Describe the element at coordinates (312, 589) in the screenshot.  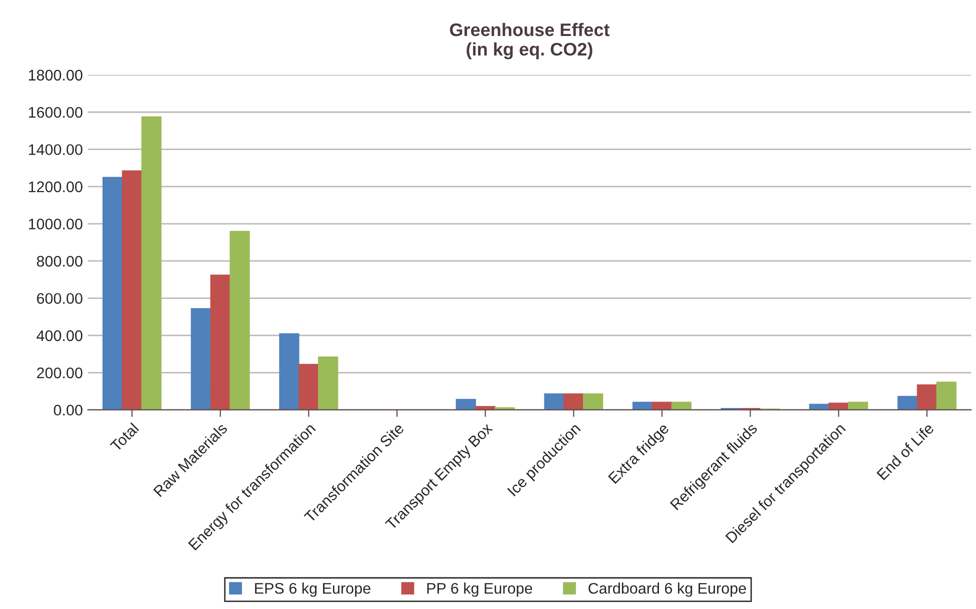
I see `legend-label: EPS 6 kg Europe` at that location.